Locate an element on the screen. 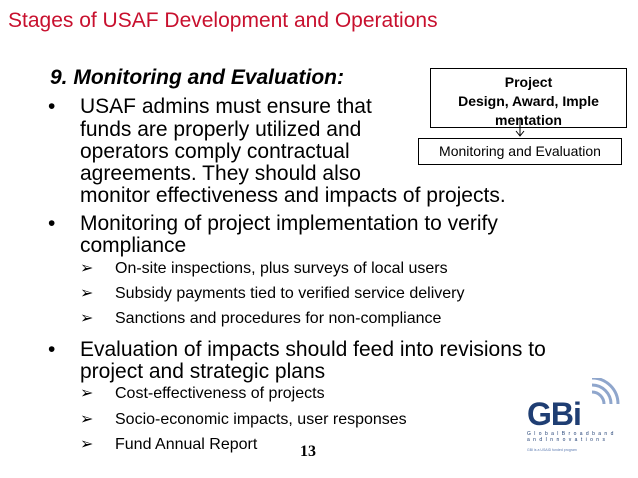 Image resolution: width=638 pixels, height=478 pixels. bullet-line: operators comply contractual is located at coordinates (215, 151).